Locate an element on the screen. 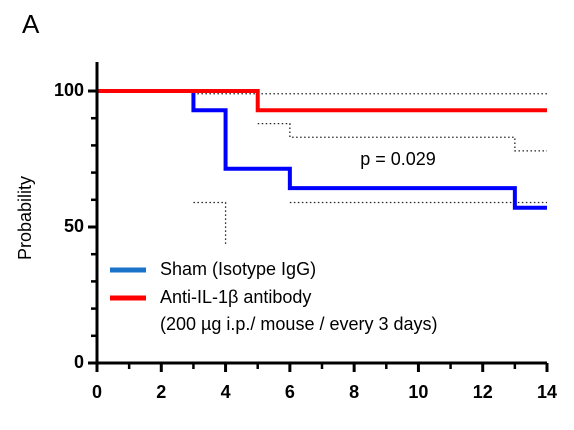  panel-label: A is located at coordinates (31, 24).